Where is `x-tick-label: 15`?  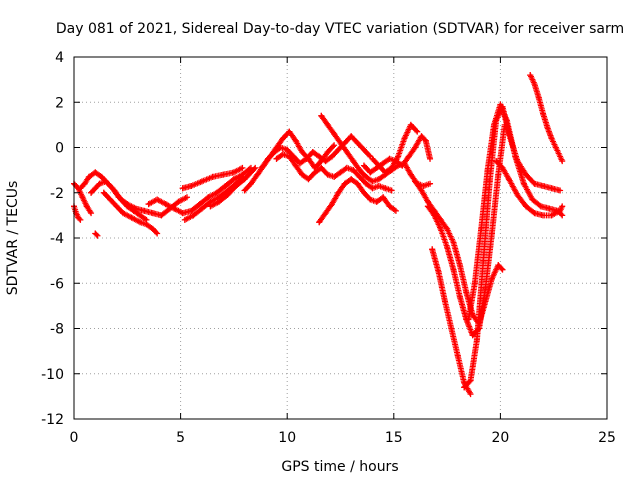
x-tick-label: 15 is located at coordinates (394, 438).